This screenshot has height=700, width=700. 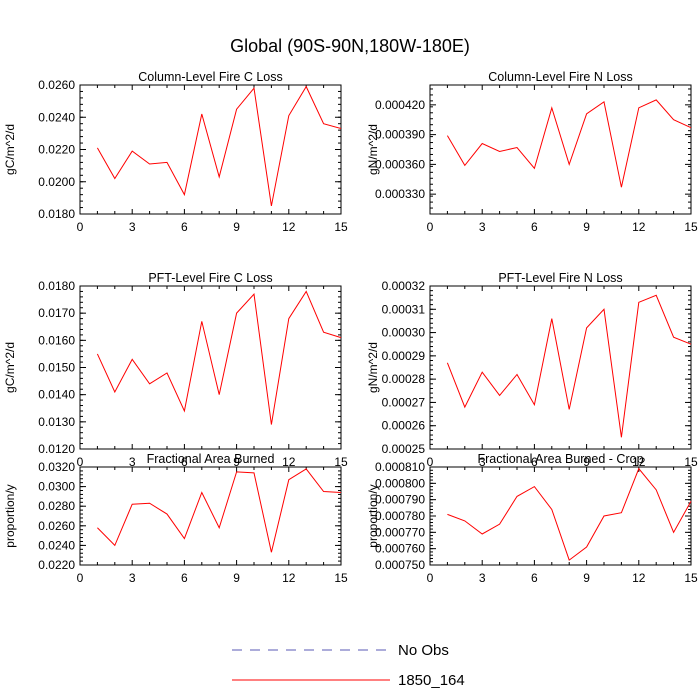 I want to click on panel-title: PFT-Level Fire N Loss, so click(x=560, y=278).